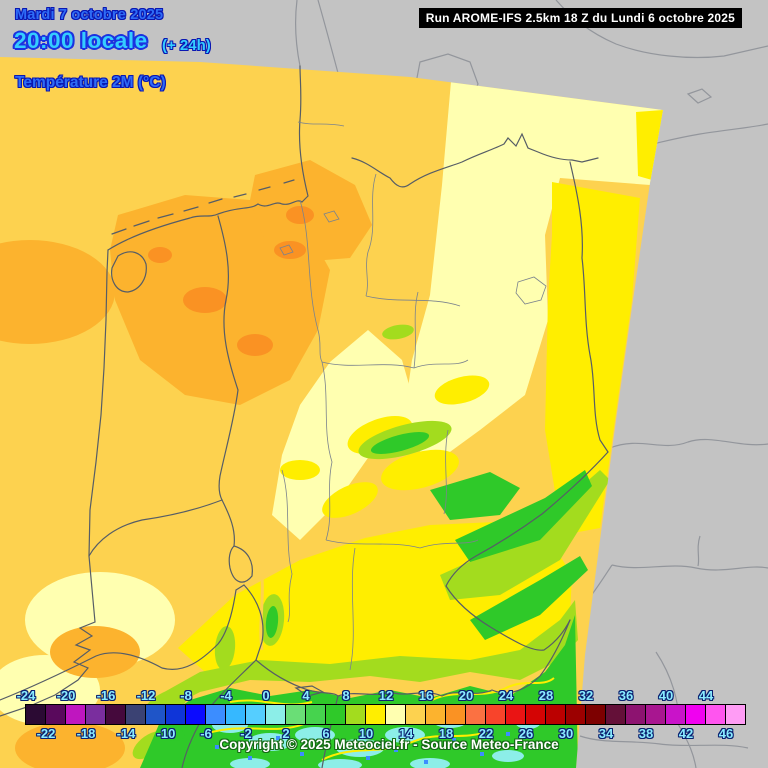  What do you see at coordinates (186, 45) in the screenshot?
I see `run-offset-label: (+ 24h)` at bounding box center [186, 45].